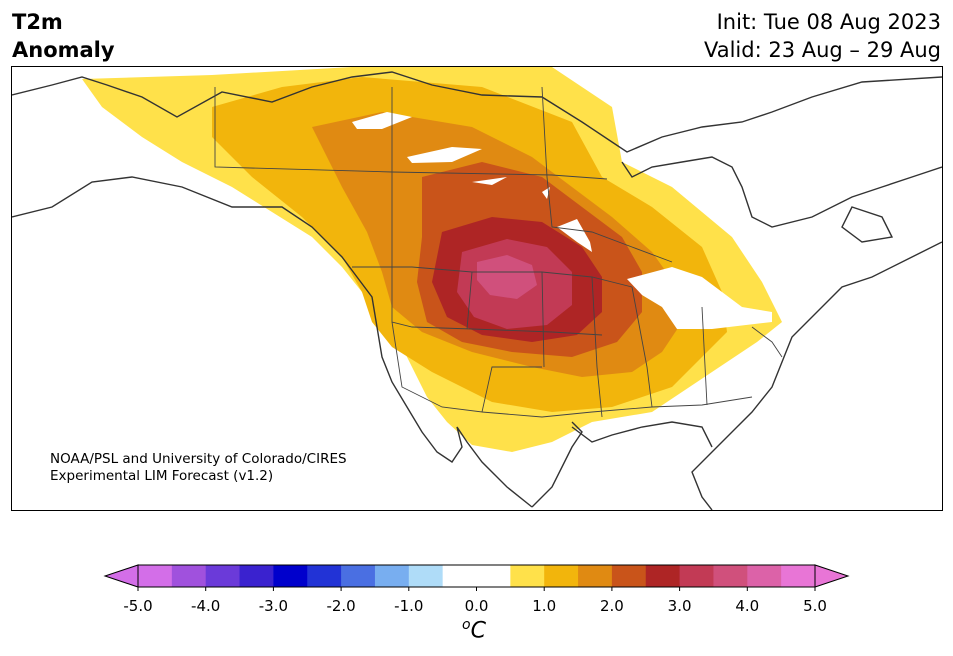 Image resolution: width=953 pixels, height=656 pixels. What do you see at coordinates (63, 36) in the screenshot?
I see `map-title: T2m Anomaly` at bounding box center [63, 36].